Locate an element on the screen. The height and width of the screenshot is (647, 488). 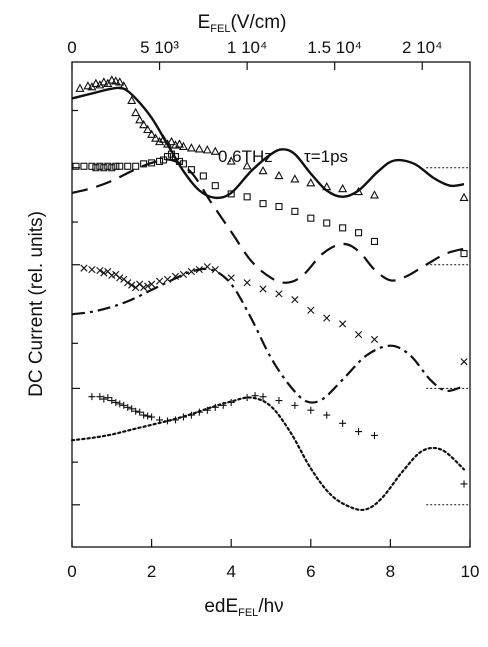
annotation-frequency: 0.6THz is located at coordinates (245, 156).